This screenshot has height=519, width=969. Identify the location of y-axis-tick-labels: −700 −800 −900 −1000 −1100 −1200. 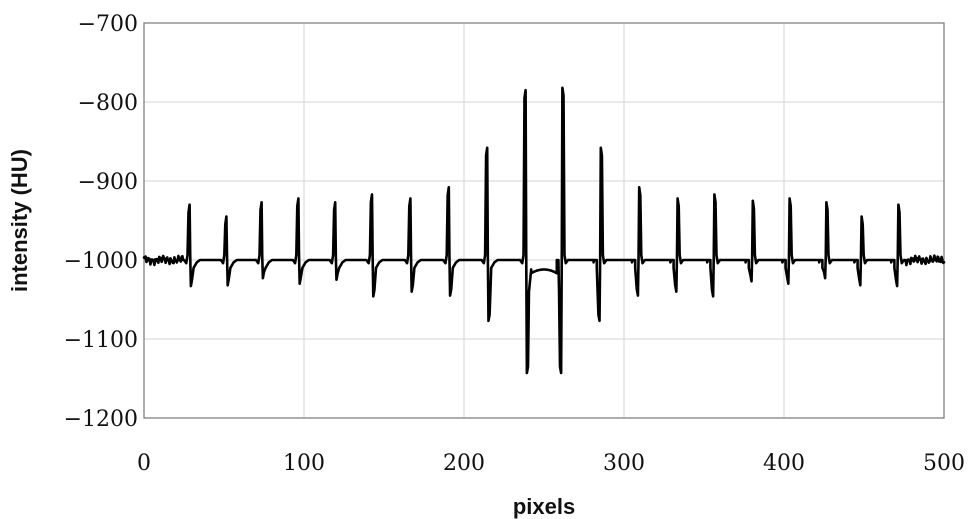
(101, 222).